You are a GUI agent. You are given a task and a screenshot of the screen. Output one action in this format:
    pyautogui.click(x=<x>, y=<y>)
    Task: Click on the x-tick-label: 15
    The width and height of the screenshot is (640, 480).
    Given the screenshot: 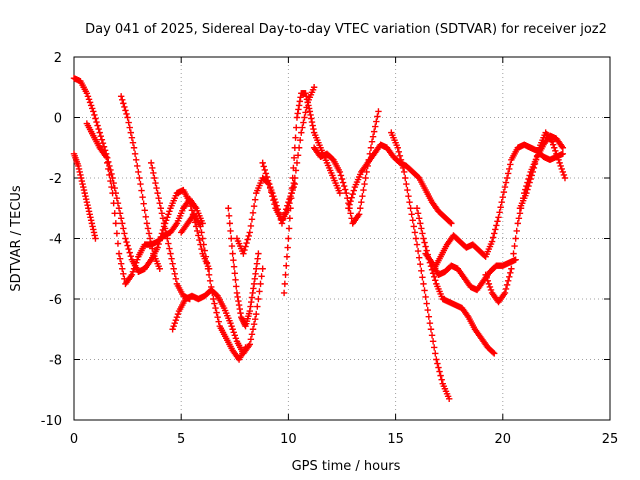 What is the action you would take?
    pyautogui.click(x=395, y=439)
    